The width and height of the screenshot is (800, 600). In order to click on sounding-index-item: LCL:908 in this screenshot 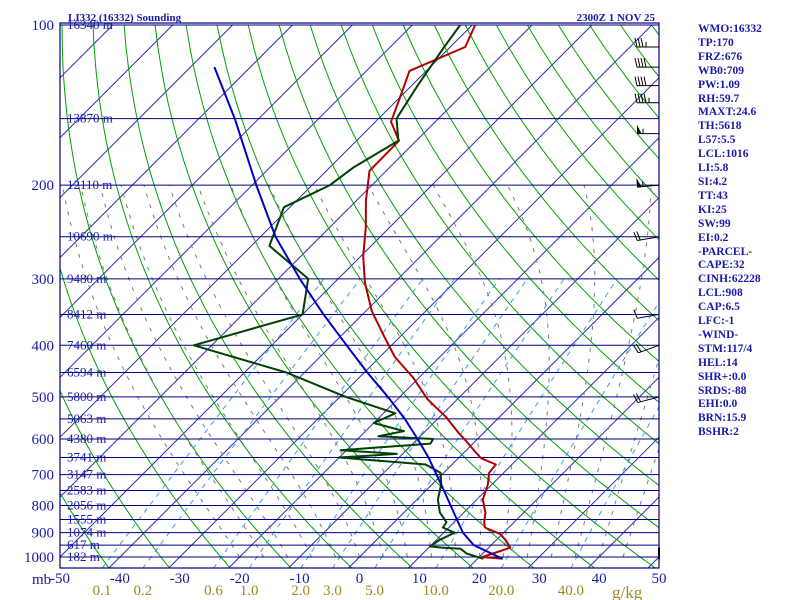, I will do `click(720, 293)`.